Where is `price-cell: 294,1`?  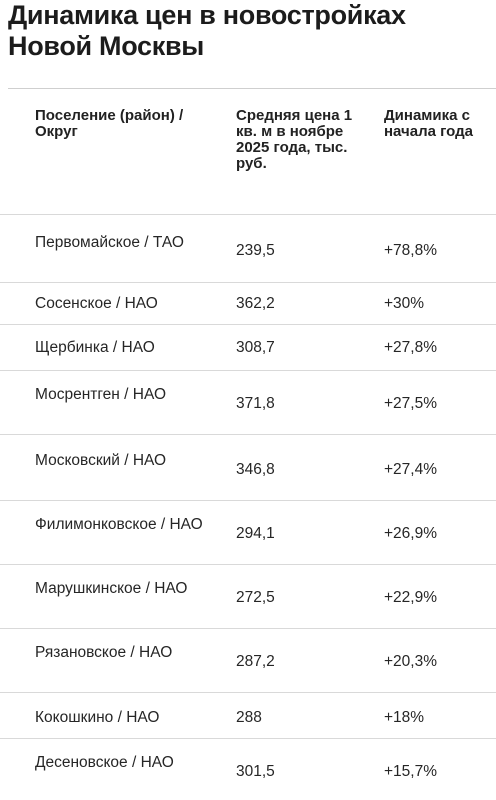 price-cell: 294,1 is located at coordinates (255, 533).